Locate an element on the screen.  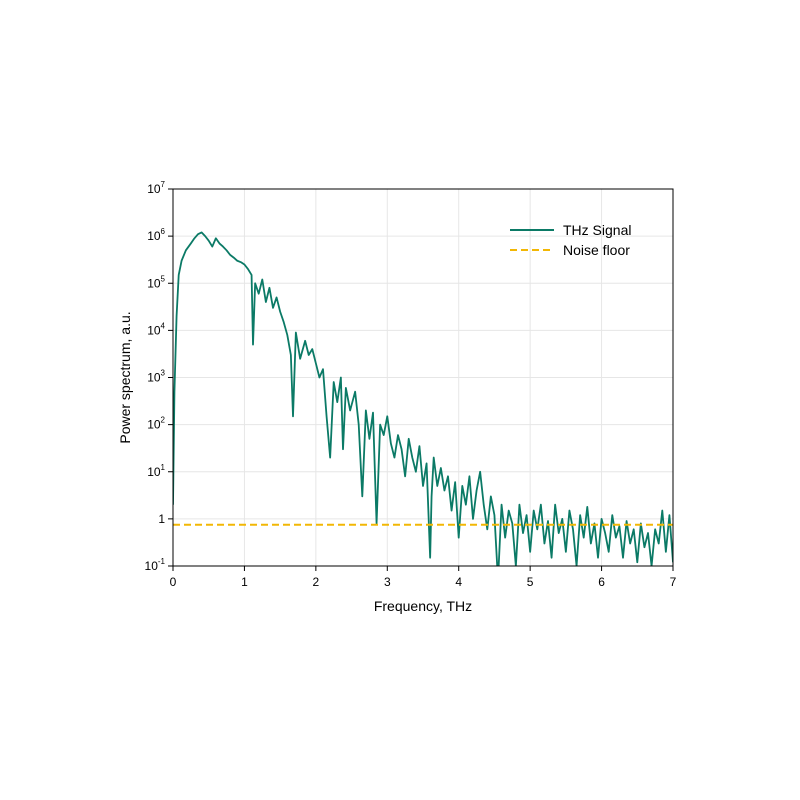
y-tick-label: 10³ is located at coordinates (156, 377).